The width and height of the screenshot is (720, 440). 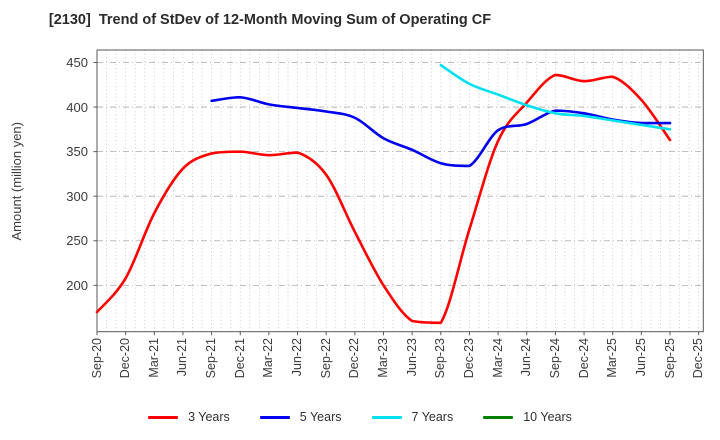 I want to click on x-tick-label: Jun-25, so click(x=640, y=357).